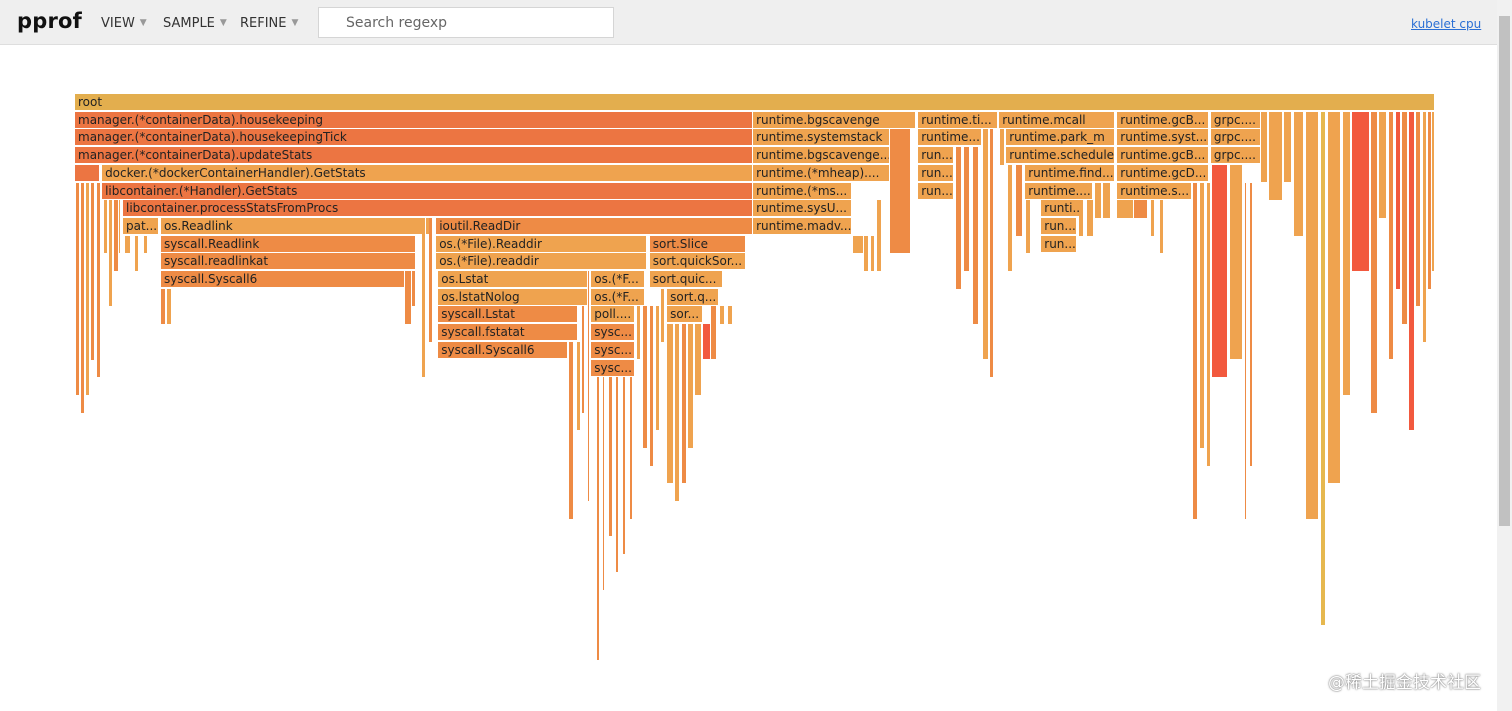 The width and height of the screenshot is (1512, 711). I want to click on menu-view: VIEW ▼, so click(124, 23).